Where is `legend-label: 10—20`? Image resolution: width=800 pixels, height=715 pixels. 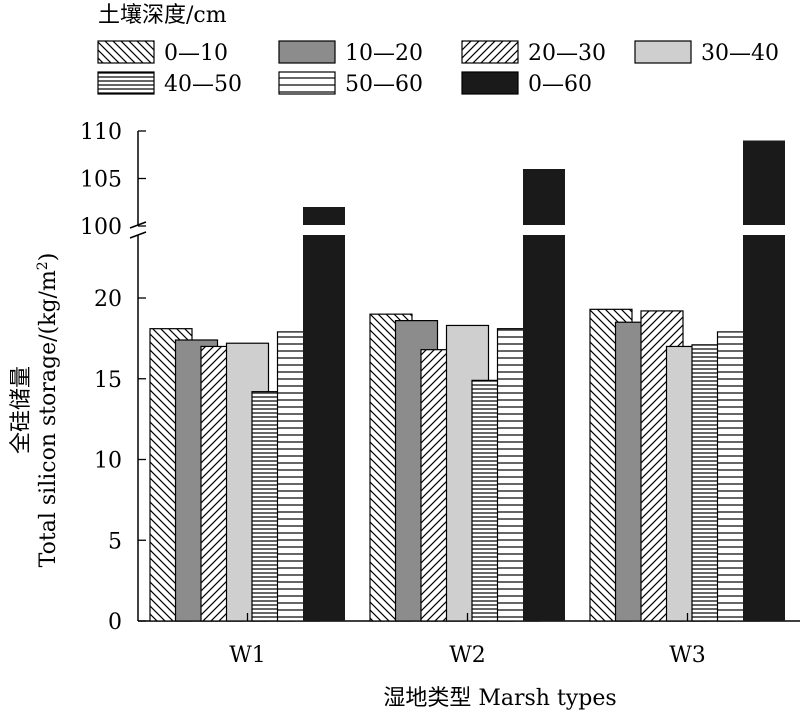 legend-label: 10—20 is located at coordinates (384, 53).